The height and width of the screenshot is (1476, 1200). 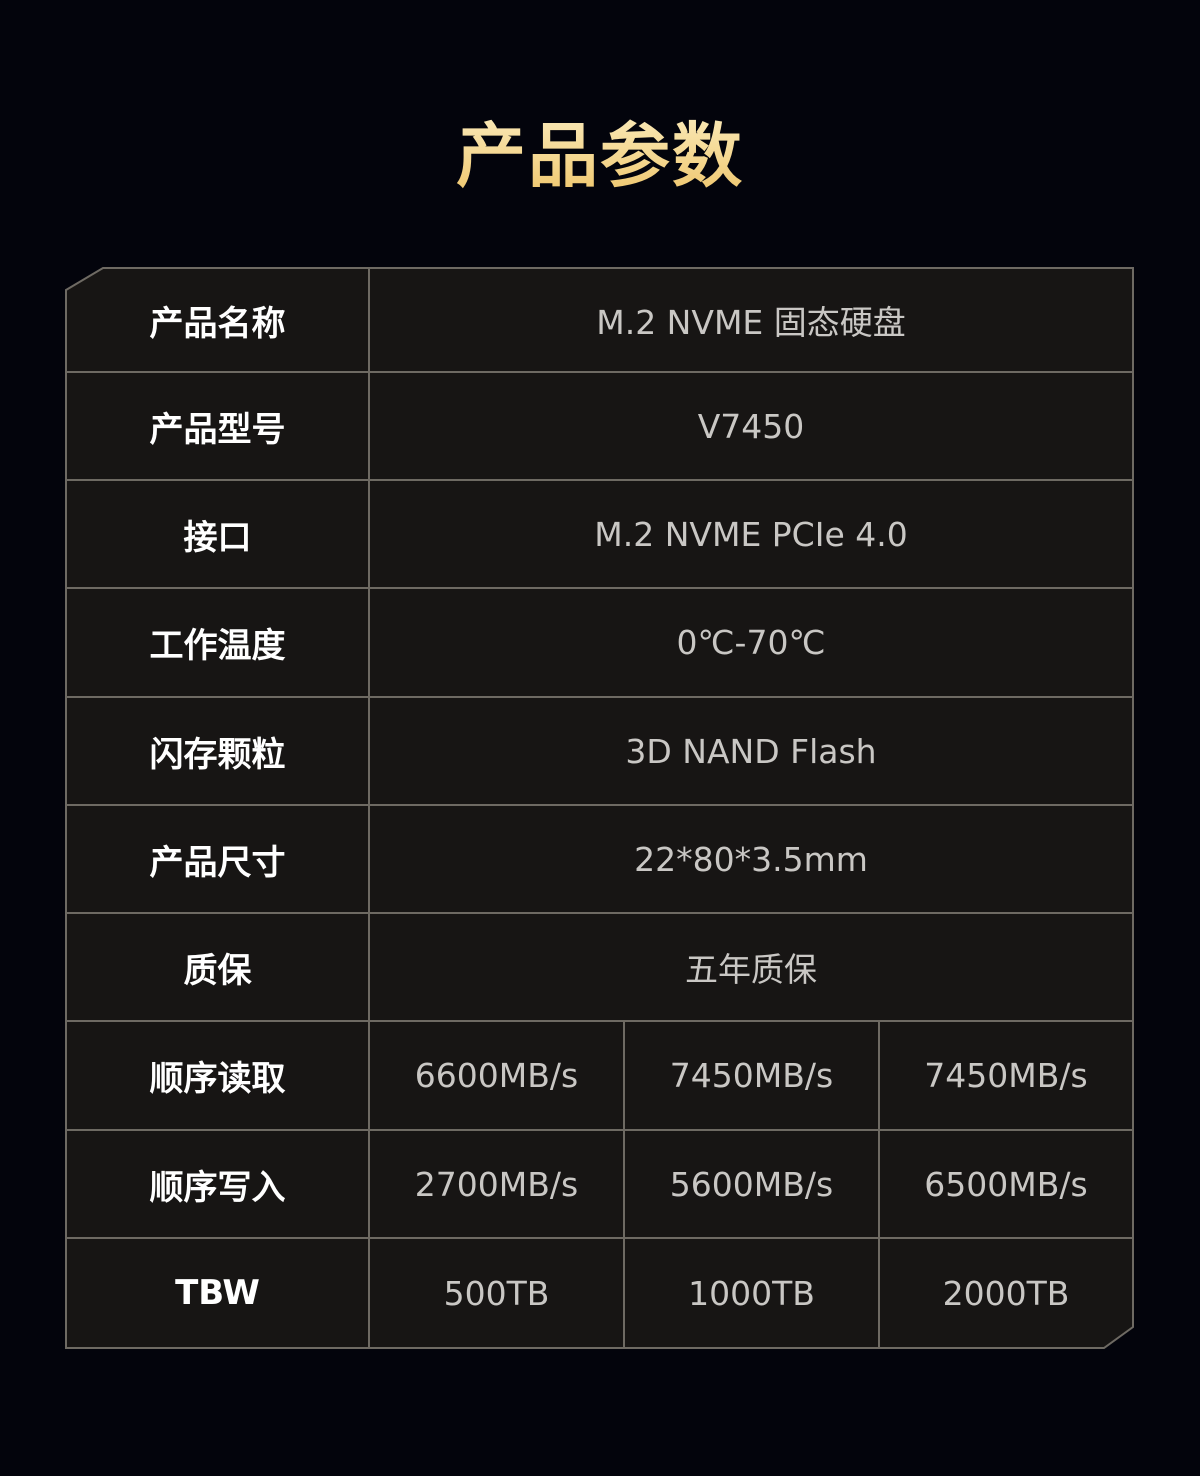 What do you see at coordinates (600, 150) in the screenshot?
I see `page-title: 产品参数` at bounding box center [600, 150].